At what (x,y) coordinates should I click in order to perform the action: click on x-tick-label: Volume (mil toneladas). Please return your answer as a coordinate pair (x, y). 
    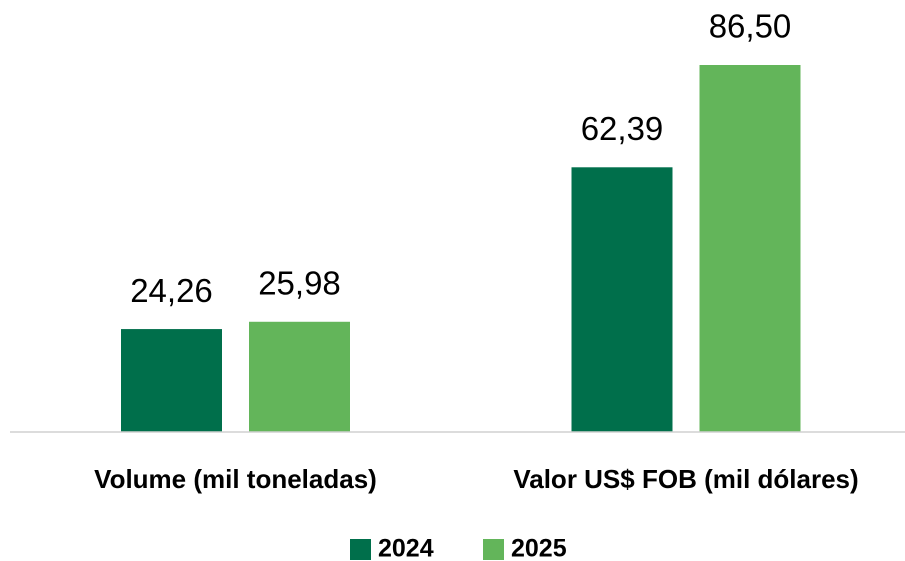
    Looking at the image, I should click on (235, 479).